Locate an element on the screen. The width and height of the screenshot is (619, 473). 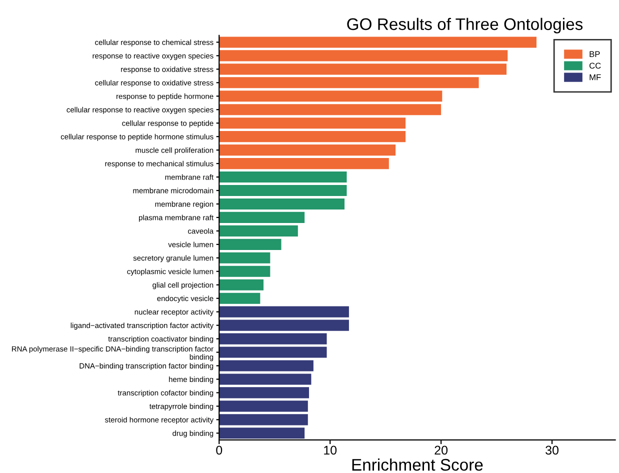
chart-title: GO Results of Three Ontologies is located at coordinates (465, 26).